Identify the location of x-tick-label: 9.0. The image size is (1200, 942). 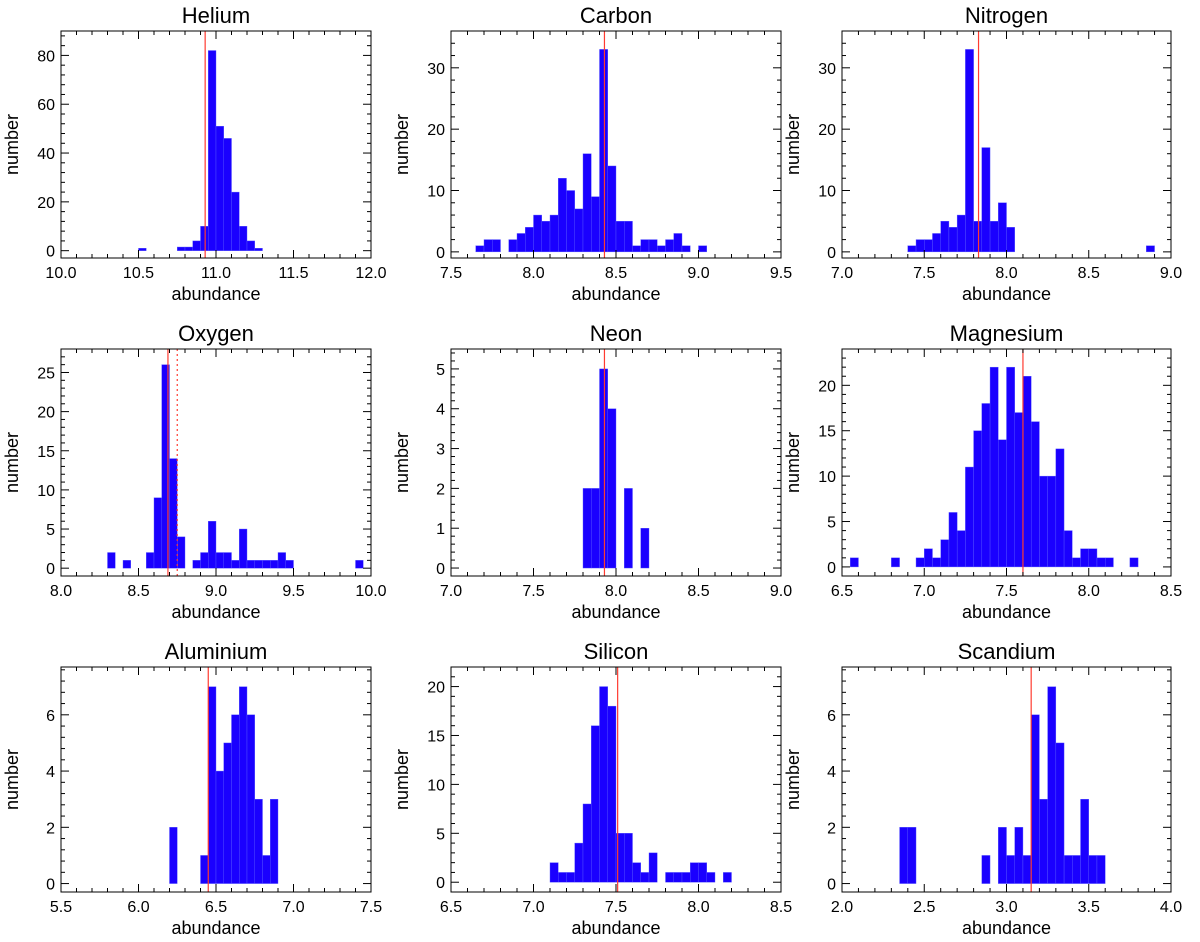
(698, 273).